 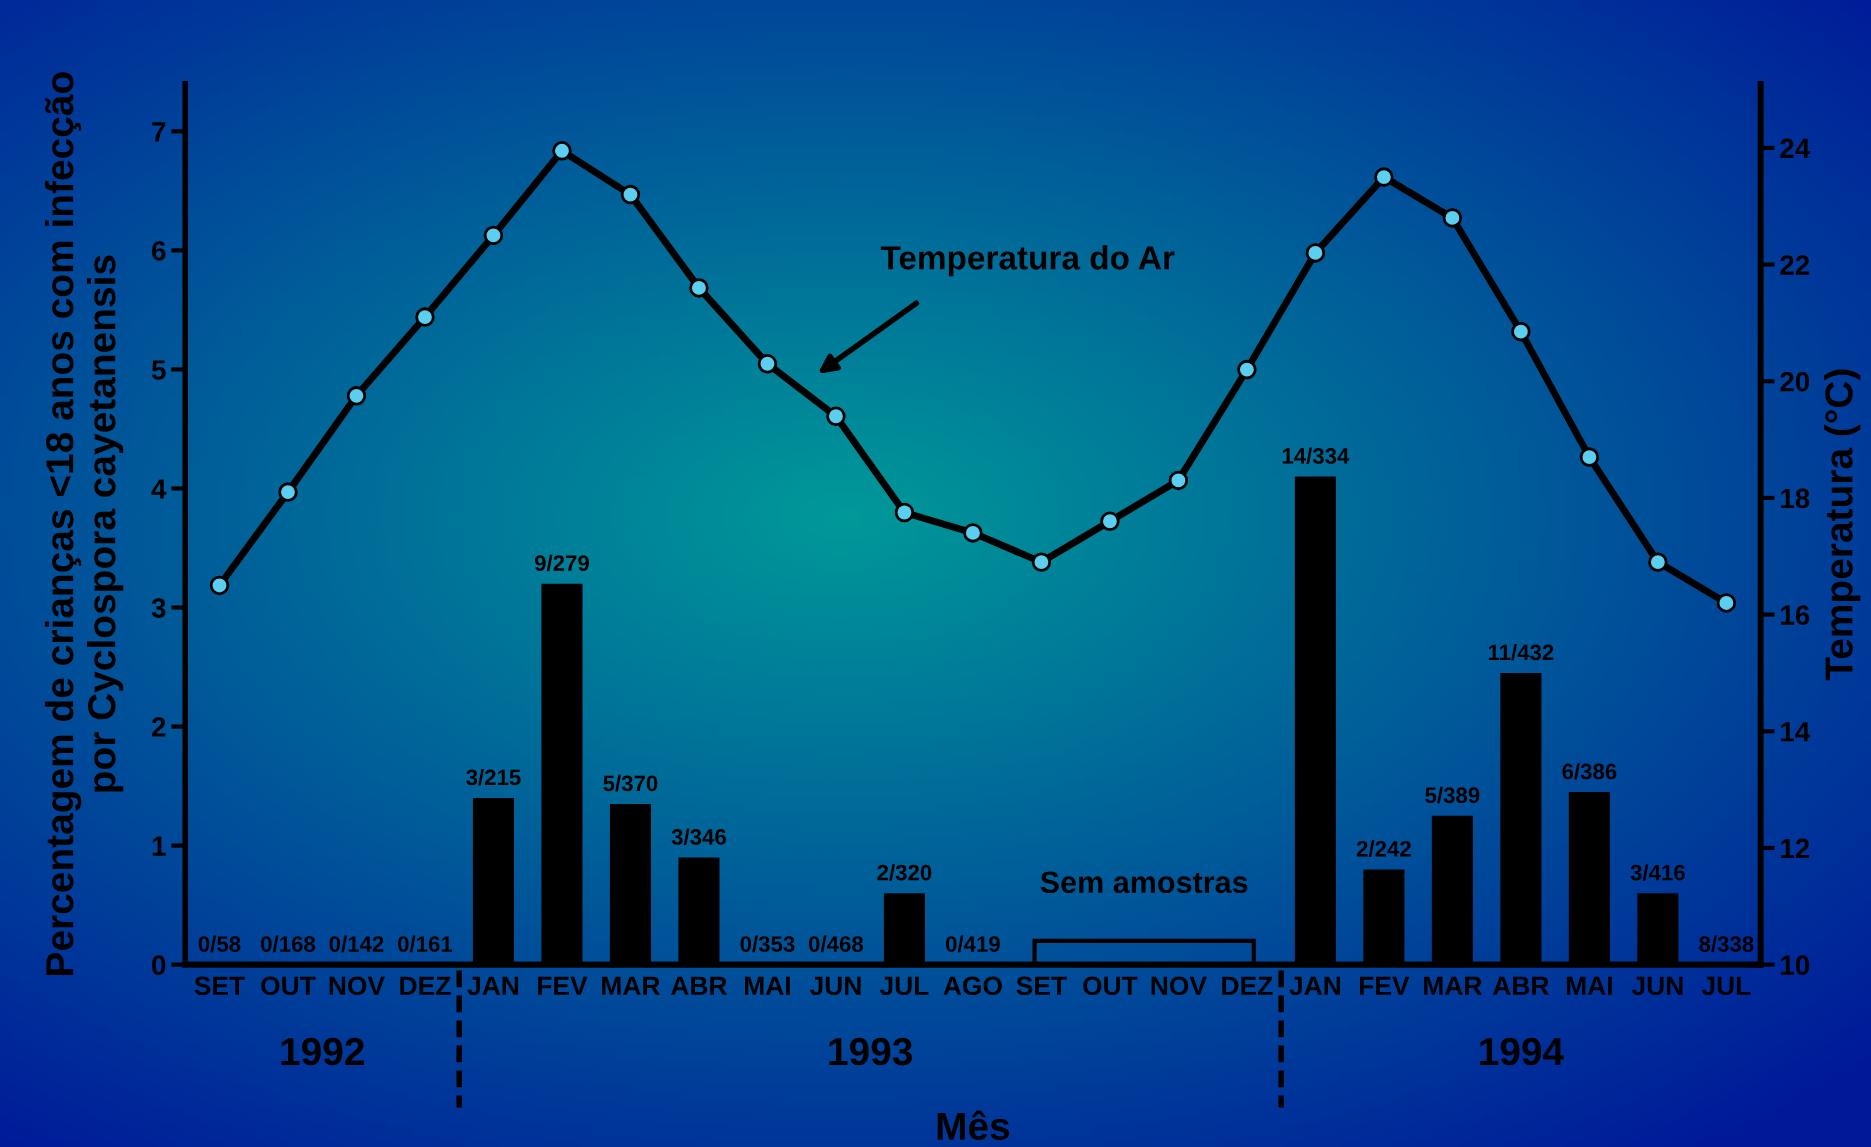 I want to click on y2-tick-label: 18, so click(x=1795, y=498).